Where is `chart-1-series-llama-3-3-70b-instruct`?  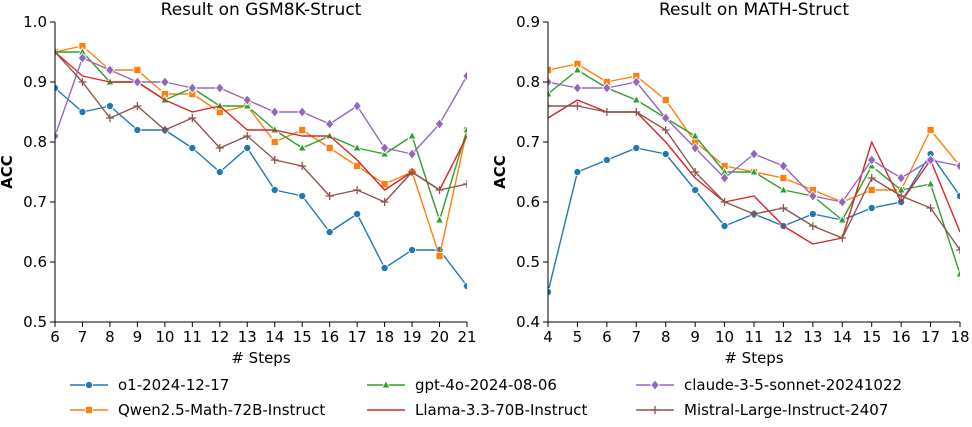 chart-1-series-llama-3-3-70b-instruct is located at coordinates (261, 121).